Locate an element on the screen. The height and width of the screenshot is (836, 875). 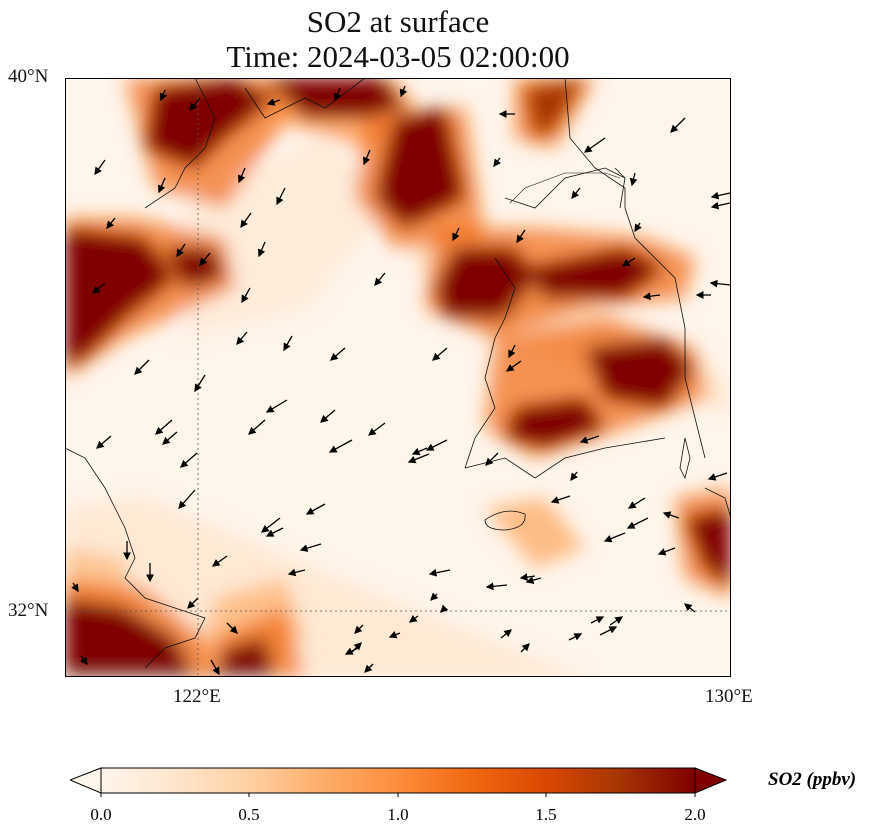
colorbar-tick-4: 2.0 is located at coordinates (695, 814).